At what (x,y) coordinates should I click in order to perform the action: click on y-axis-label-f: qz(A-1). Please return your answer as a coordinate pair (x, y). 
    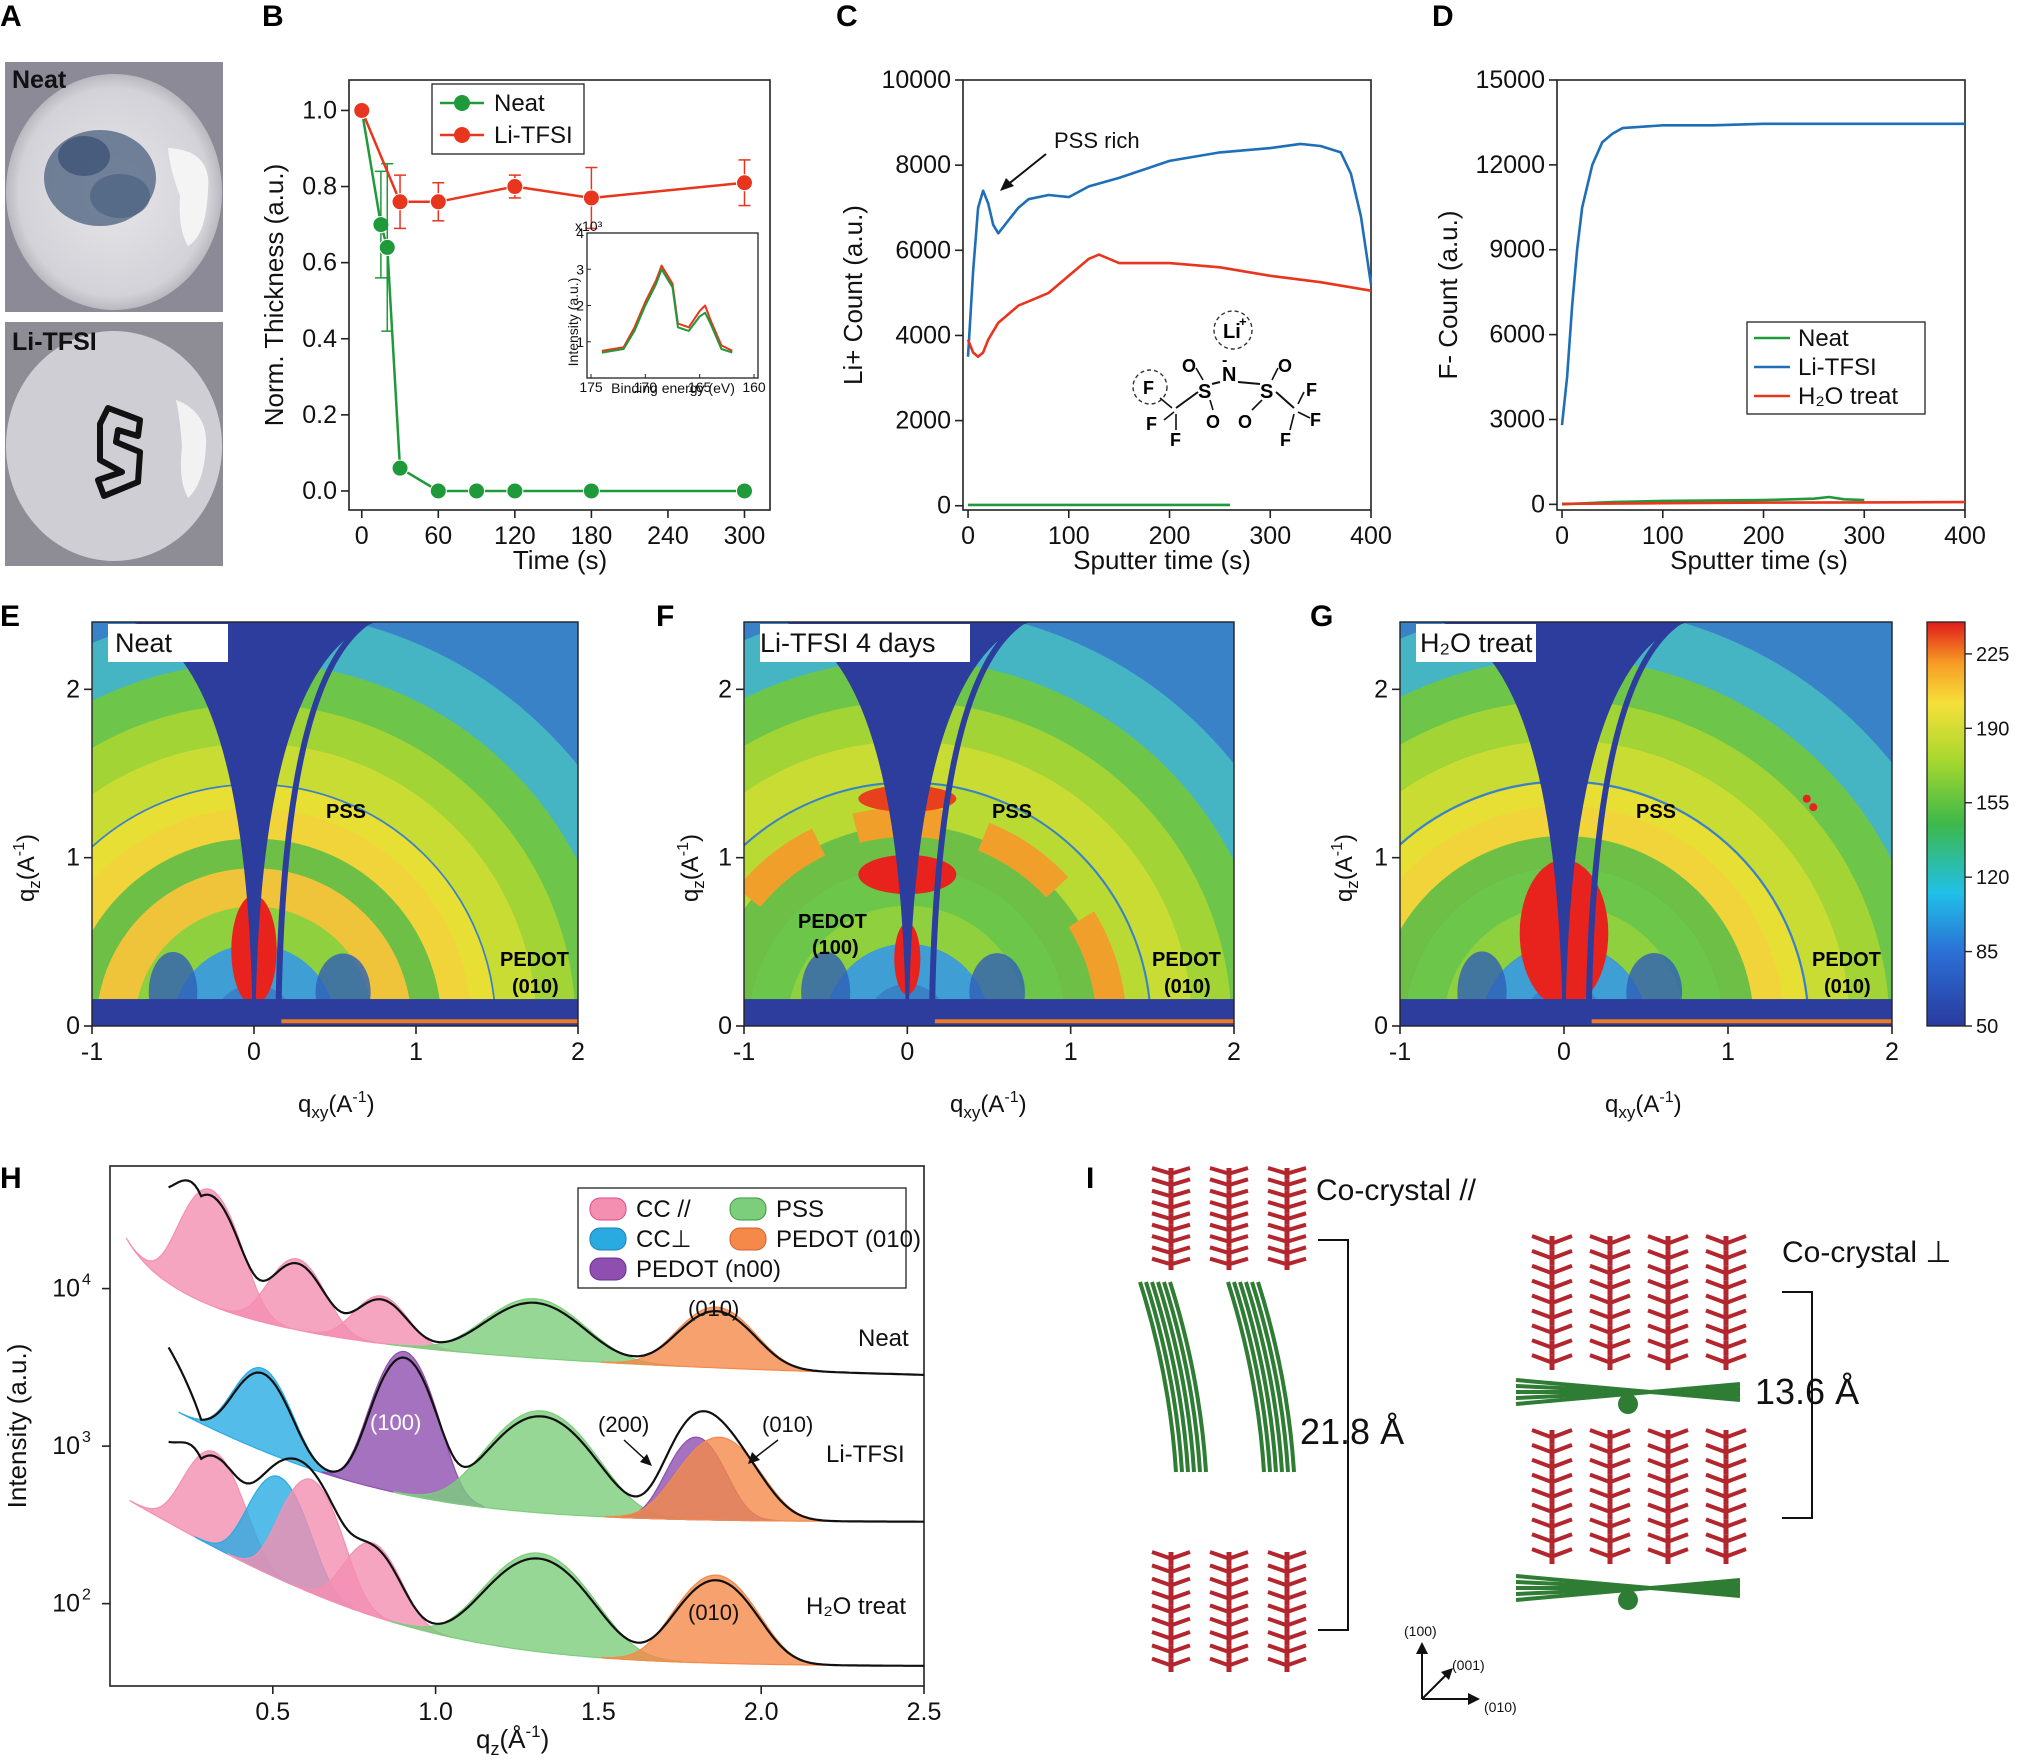
    Looking at the image, I should click on (691, 868).